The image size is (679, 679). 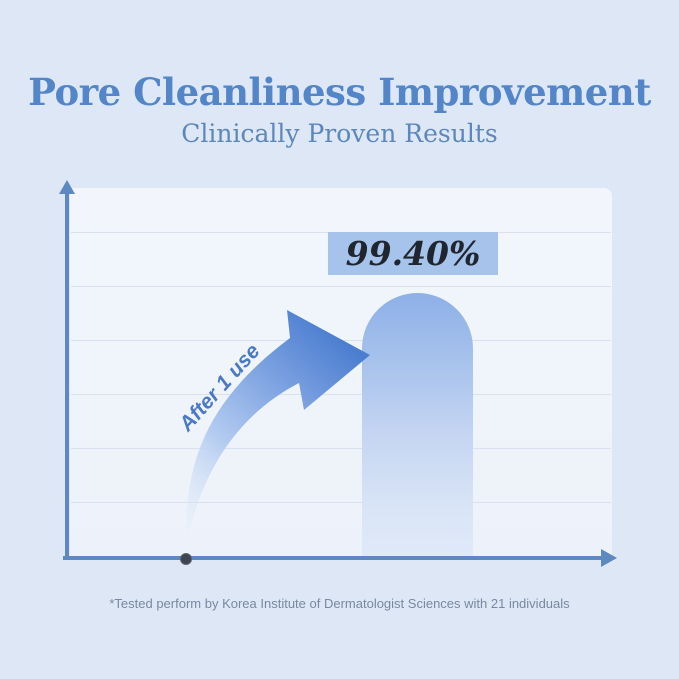 What do you see at coordinates (417, 424) in the screenshot?
I see `result-bar` at bounding box center [417, 424].